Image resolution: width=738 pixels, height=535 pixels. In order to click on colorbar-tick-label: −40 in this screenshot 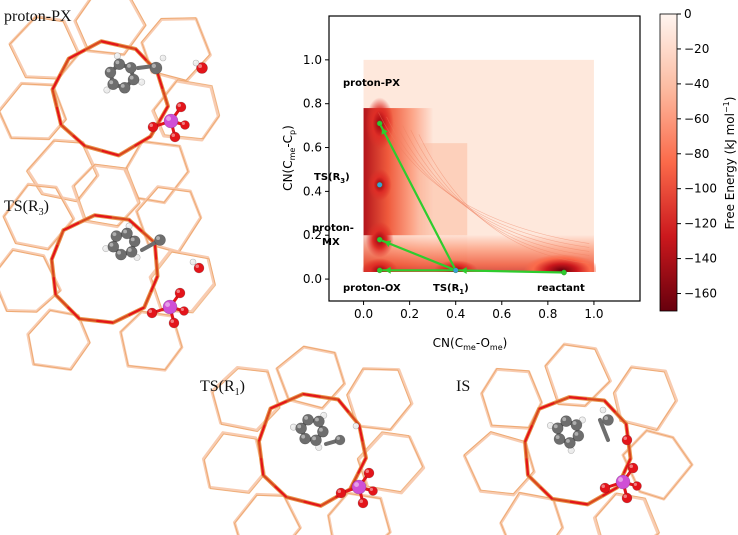, I will do `click(696, 84)`.